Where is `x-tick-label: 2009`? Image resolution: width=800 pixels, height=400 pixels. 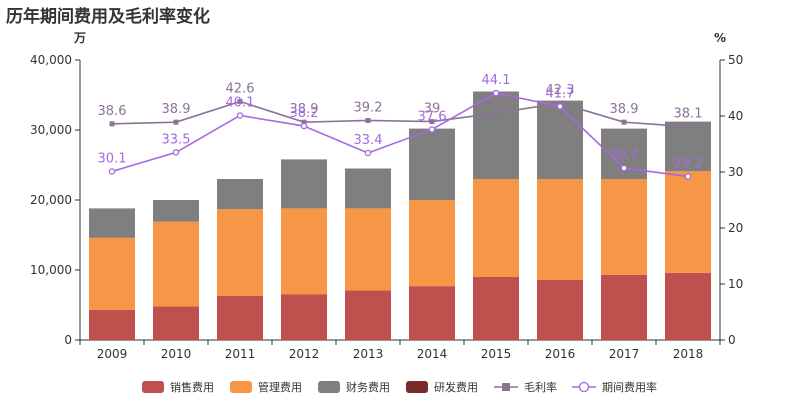 x-tick-label: 2009 is located at coordinates (112, 354).